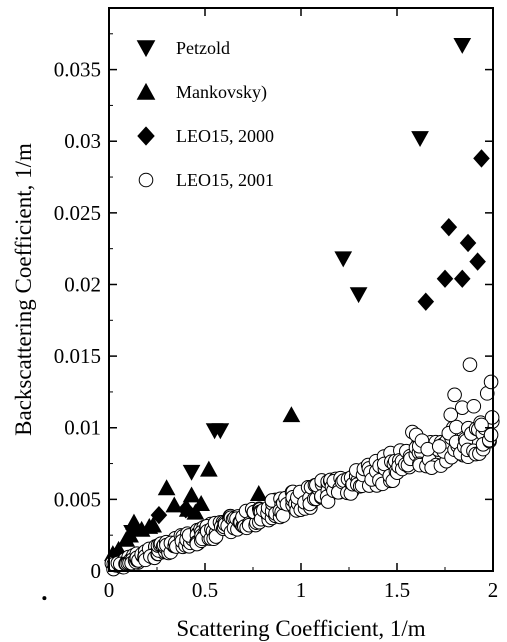 The image size is (507, 642). I want to click on legend-label: LEO15, 2001, so click(225, 180).